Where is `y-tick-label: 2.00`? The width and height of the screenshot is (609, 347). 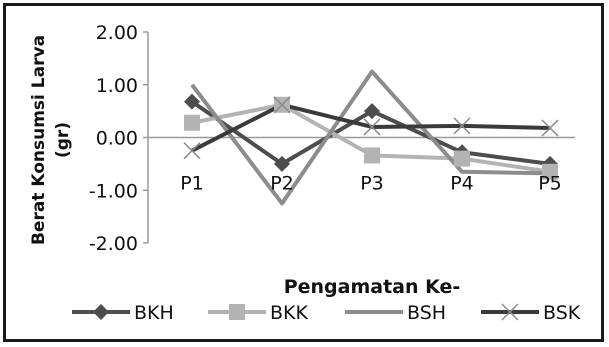
y-tick-label: 2.00 is located at coordinates (117, 33).